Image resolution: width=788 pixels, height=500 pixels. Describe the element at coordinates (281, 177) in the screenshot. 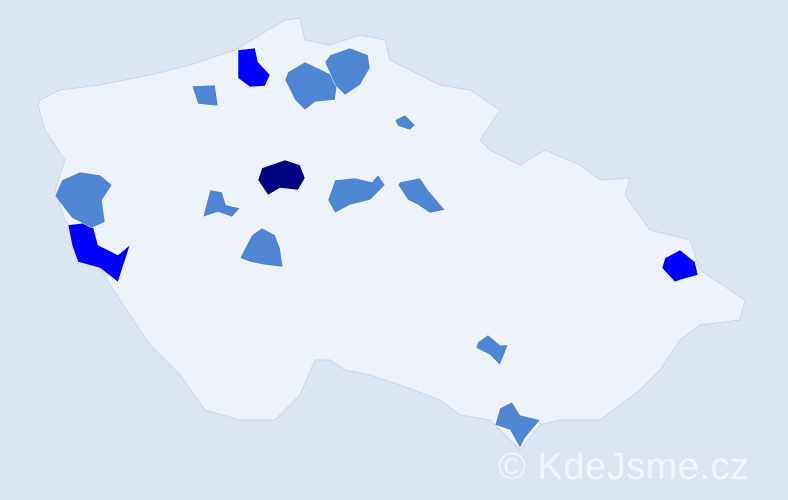

I see `district-high` at that location.